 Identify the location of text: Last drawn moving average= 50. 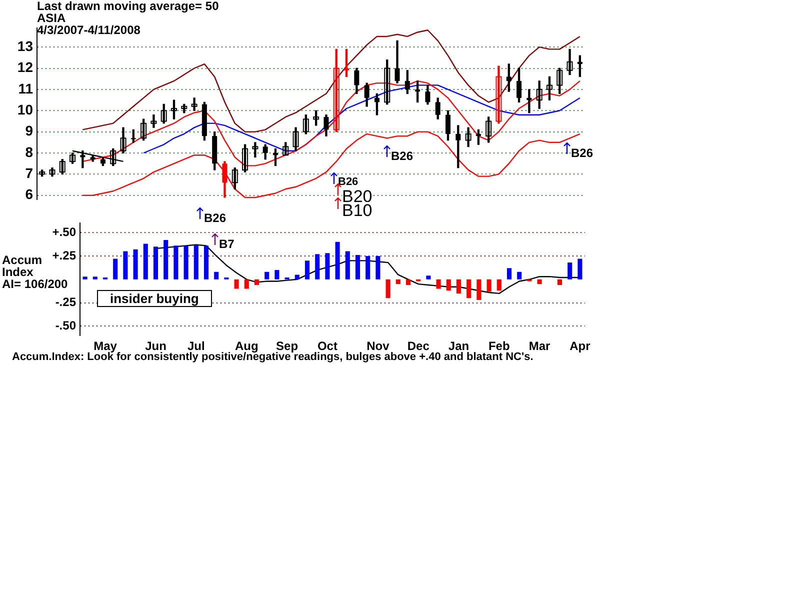
(128, 6).